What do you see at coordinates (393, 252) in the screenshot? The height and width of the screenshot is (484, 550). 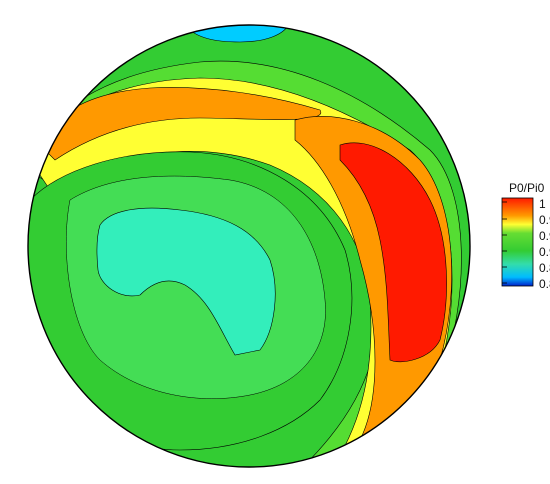 I see `band-red` at bounding box center [393, 252].